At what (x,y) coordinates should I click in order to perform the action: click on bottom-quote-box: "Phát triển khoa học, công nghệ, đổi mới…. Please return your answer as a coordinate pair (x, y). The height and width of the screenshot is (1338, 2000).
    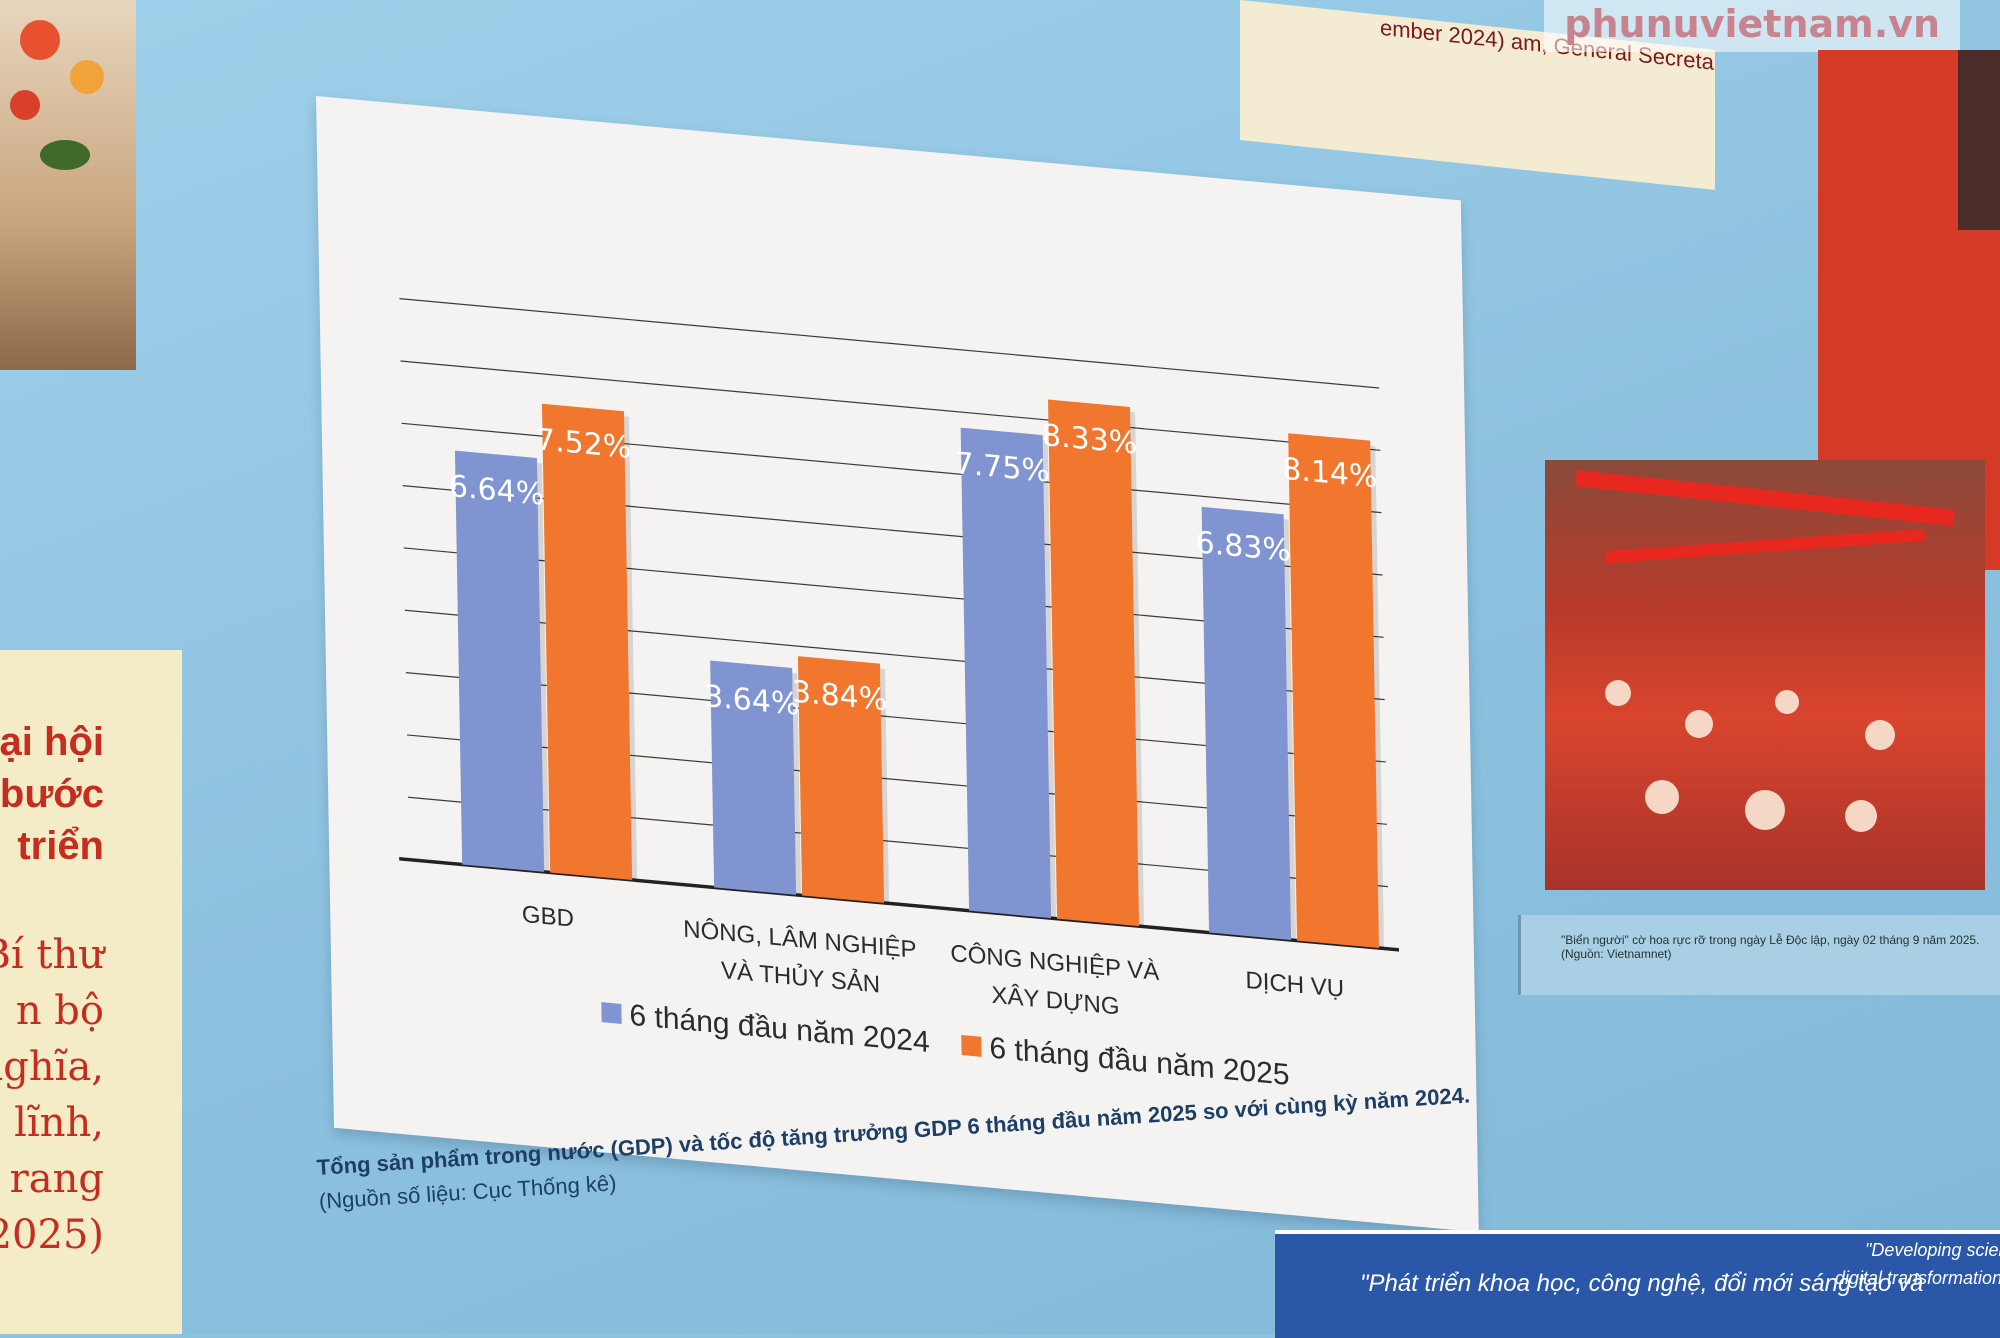
    Looking at the image, I should click on (1637, 1284).